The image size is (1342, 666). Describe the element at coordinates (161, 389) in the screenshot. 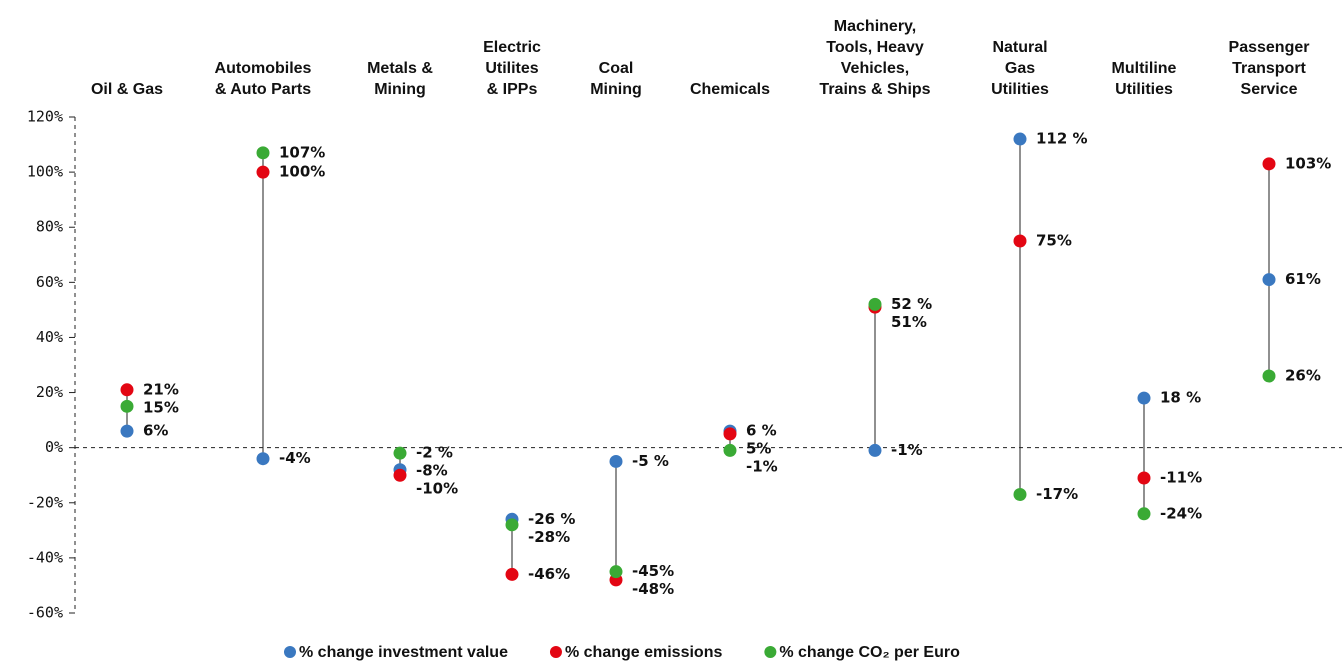

I see `value-label: 21%` at that location.